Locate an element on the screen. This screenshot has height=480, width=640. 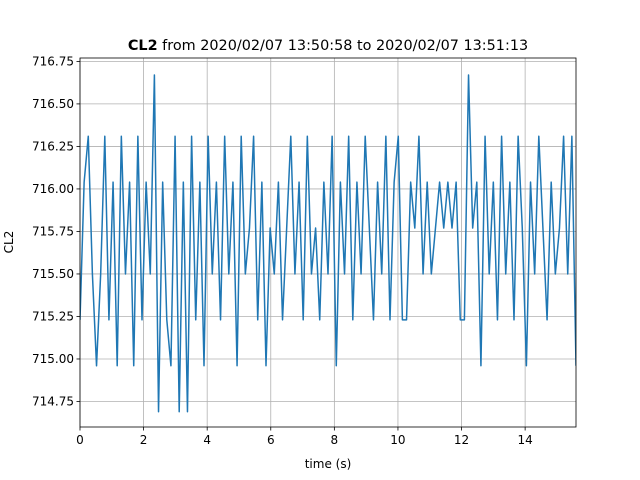
y-tick-label: 716.00 is located at coordinates (53, 189).